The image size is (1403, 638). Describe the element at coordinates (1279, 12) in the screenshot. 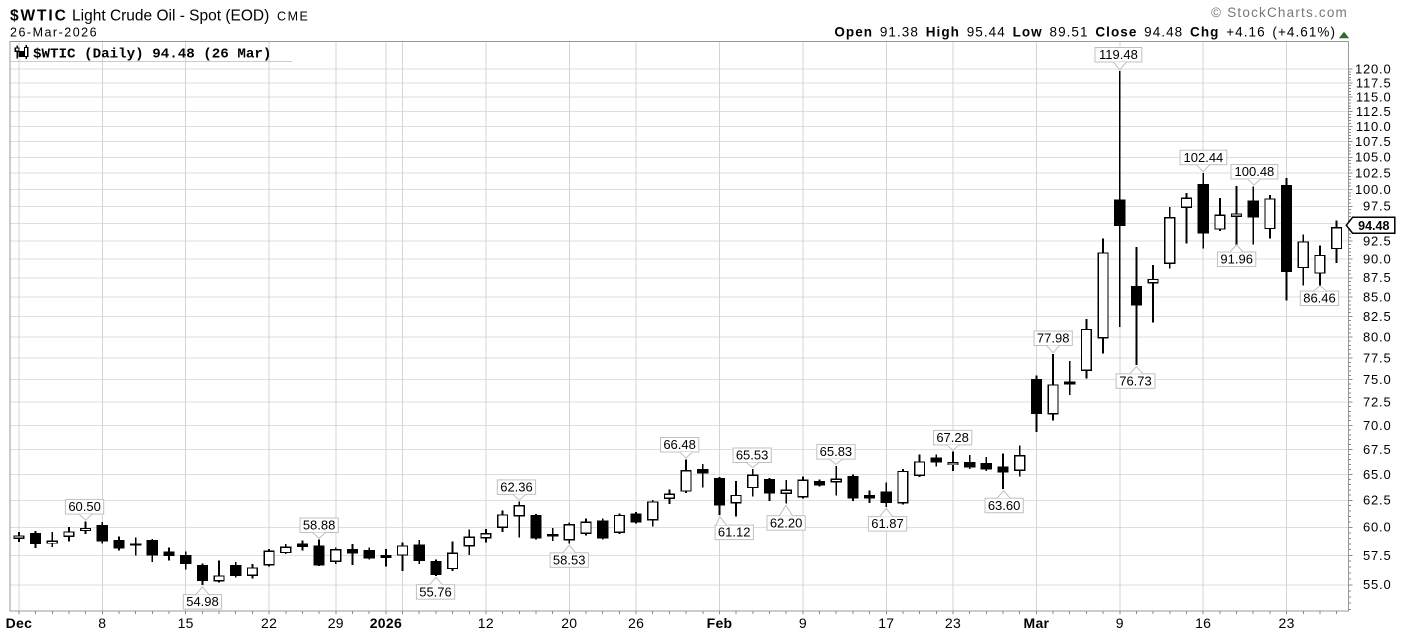

I see `svg-text: © StockCharts.com` at that location.